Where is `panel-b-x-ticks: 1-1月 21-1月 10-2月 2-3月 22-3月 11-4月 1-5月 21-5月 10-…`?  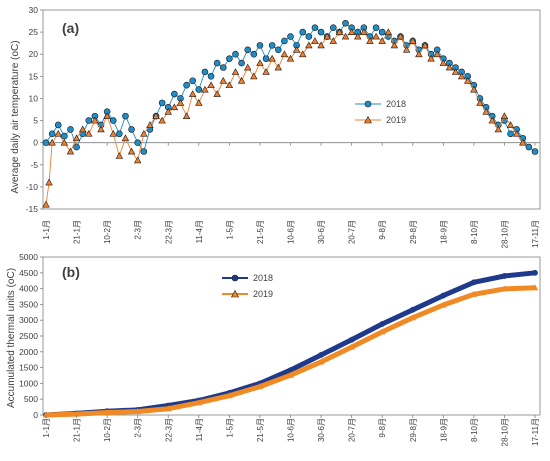 panel-b-x-ticks: 1-1月 21-1月 10-2月 2-3月 22-3月 11-4月 1-5月 21-5月 10-… is located at coordinates (291, 430).